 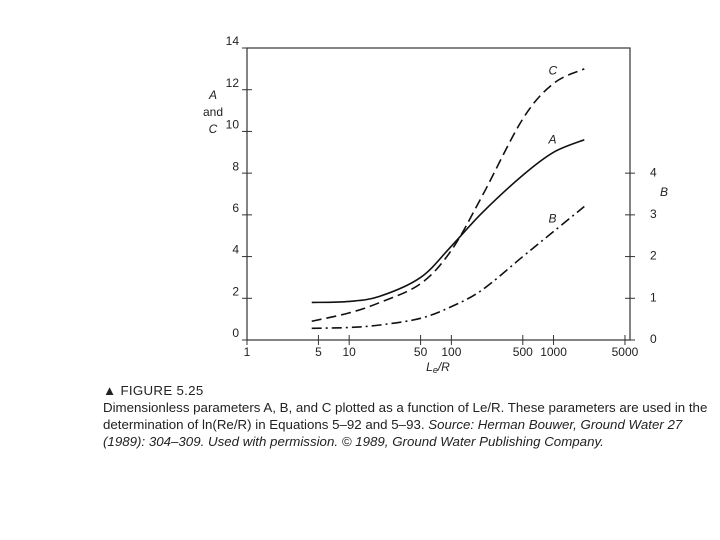 I want to click on y-tick-label: 10, so click(x=233, y=125).